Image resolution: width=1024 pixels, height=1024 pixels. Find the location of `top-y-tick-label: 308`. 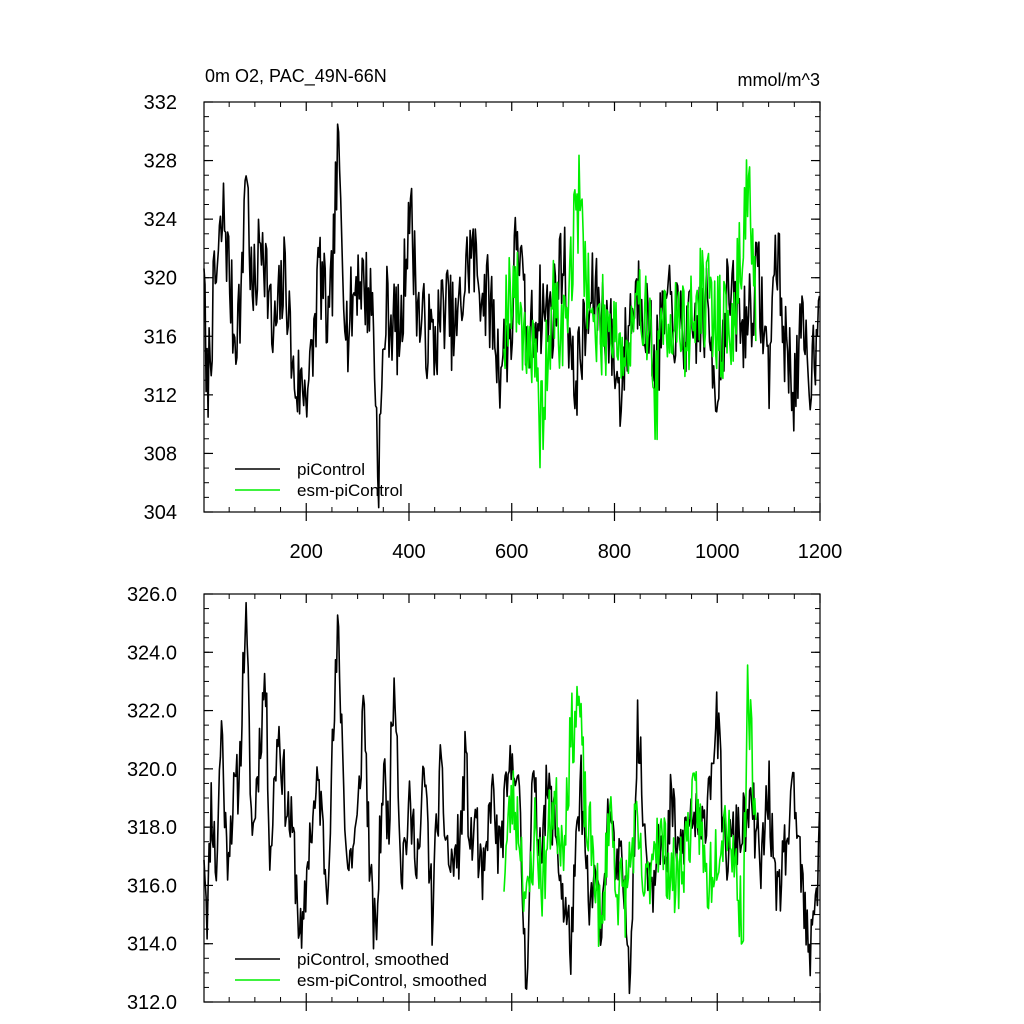

top-y-tick-label: 308 is located at coordinates (160, 454).